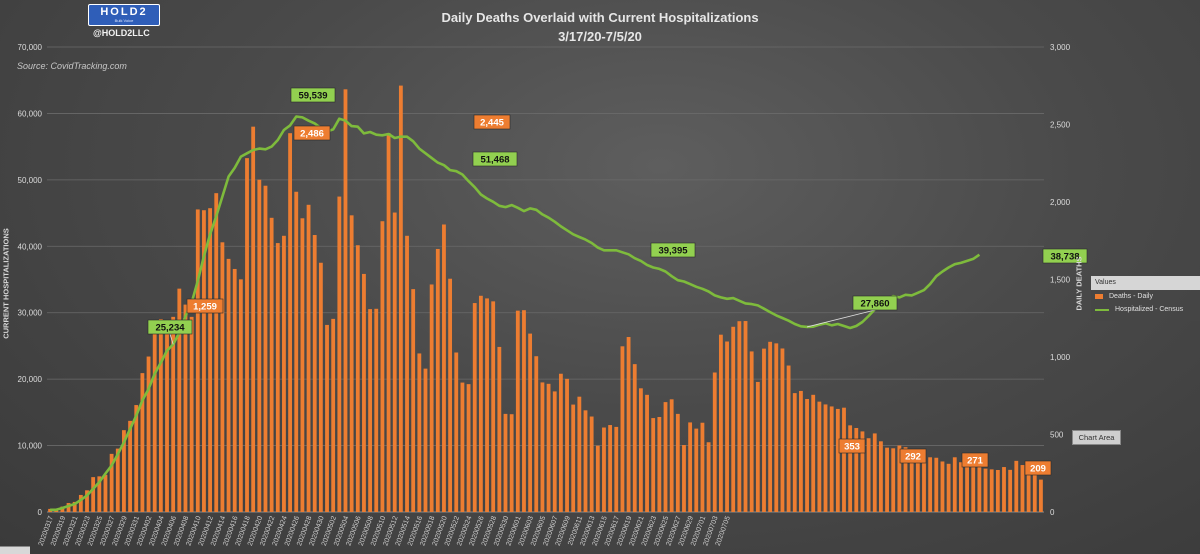 Image resolution: width=1200 pixels, height=554 pixels. What do you see at coordinates (1096, 437) in the screenshot?
I see `chart-area-tooltip: Chart Area` at bounding box center [1096, 437].